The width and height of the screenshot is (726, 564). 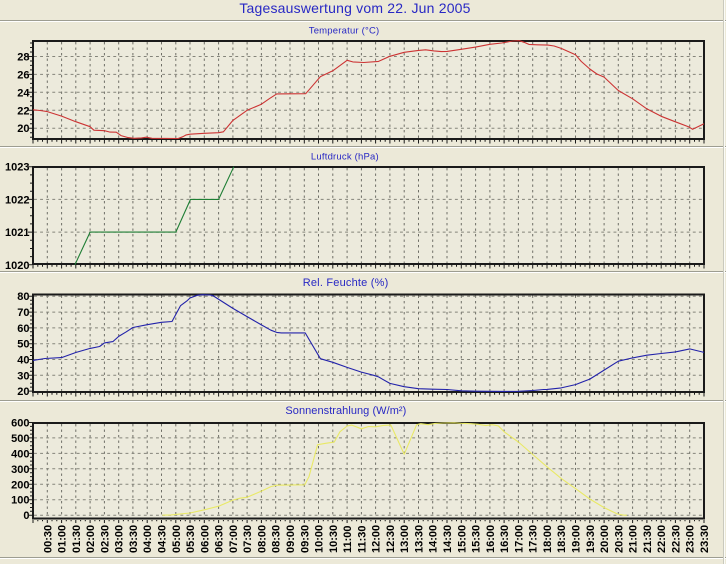 I want to click on svg-text: 02:00, so click(x=91, y=539).